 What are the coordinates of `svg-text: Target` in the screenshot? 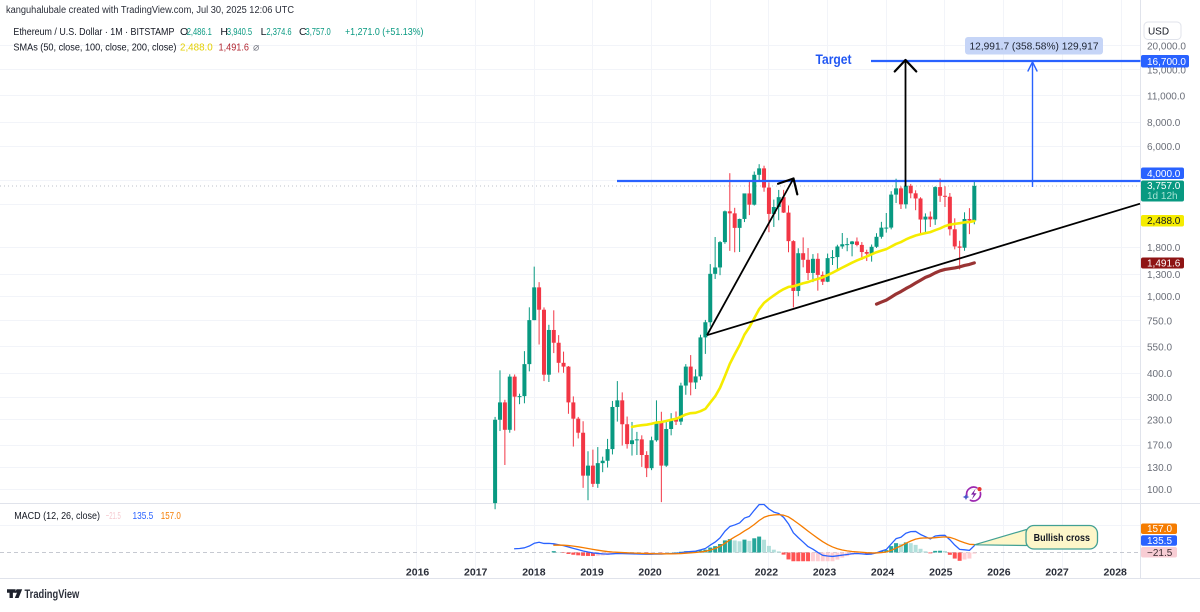 It's located at (834, 59).